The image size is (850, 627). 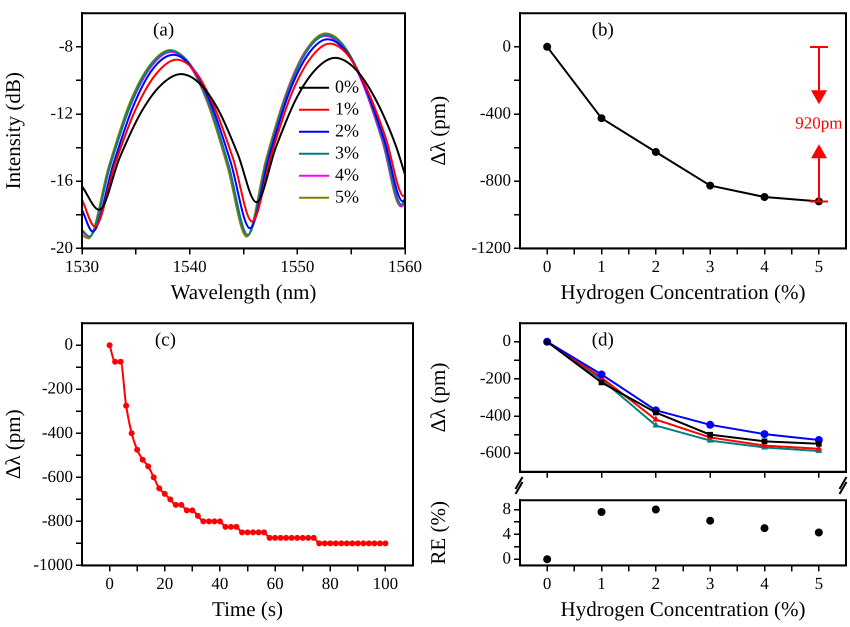 I want to click on y-tick-label: -1000, so click(x=53, y=564).